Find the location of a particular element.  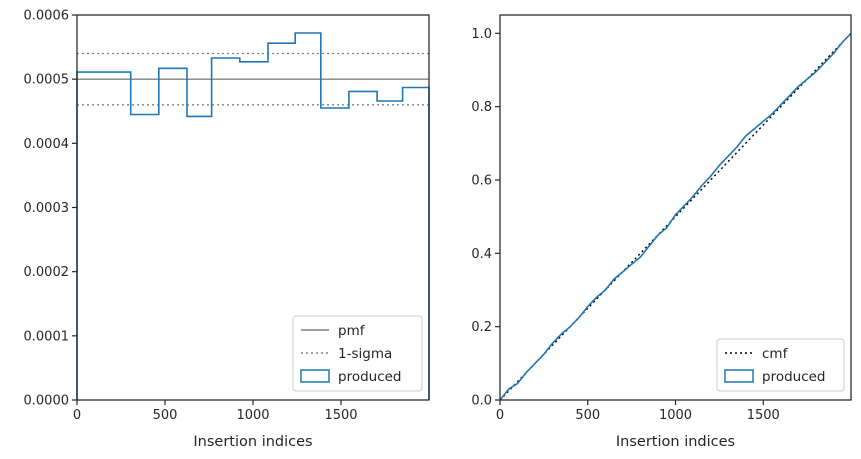

legend-label-cmf: cmf is located at coordinates (775, 354).